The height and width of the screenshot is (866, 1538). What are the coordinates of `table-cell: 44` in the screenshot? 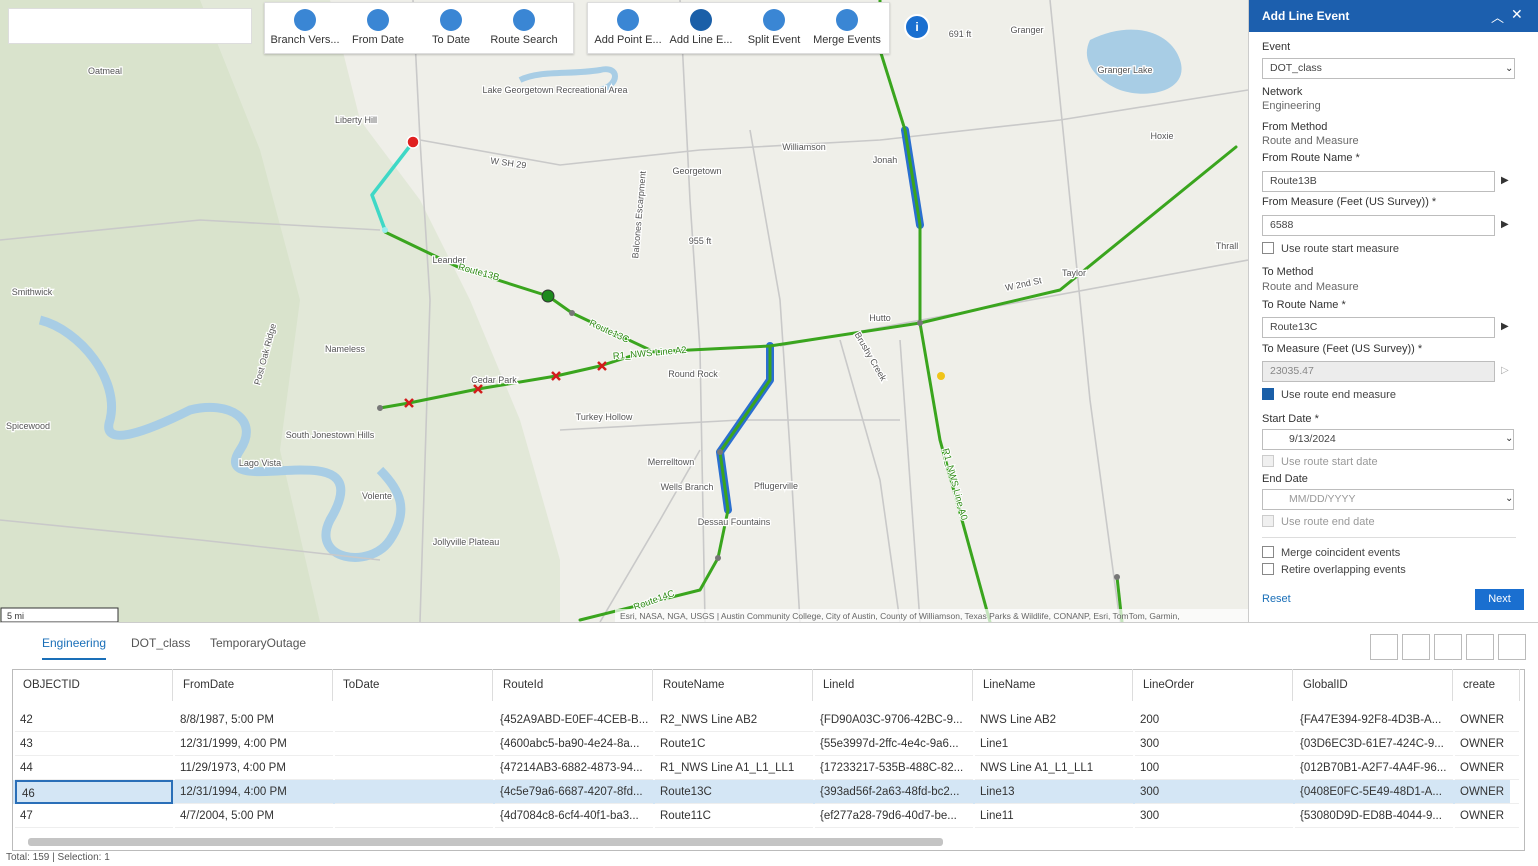 It's located at (94, 768).